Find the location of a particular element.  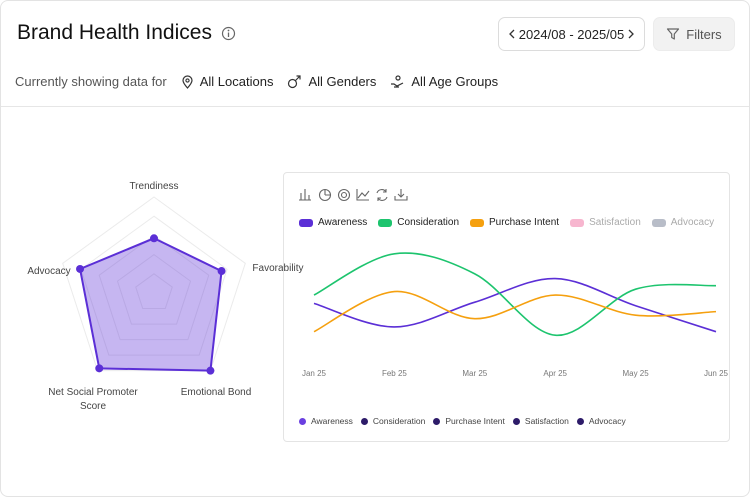

gender-filter: All Genders is located at coordinates (331, 81).